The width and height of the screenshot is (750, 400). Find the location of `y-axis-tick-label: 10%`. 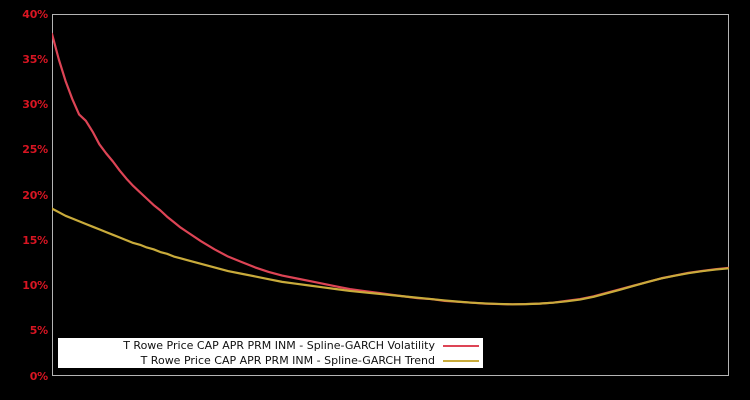

y-axis-tick-label: 10% is located at coordinates (35, 285).